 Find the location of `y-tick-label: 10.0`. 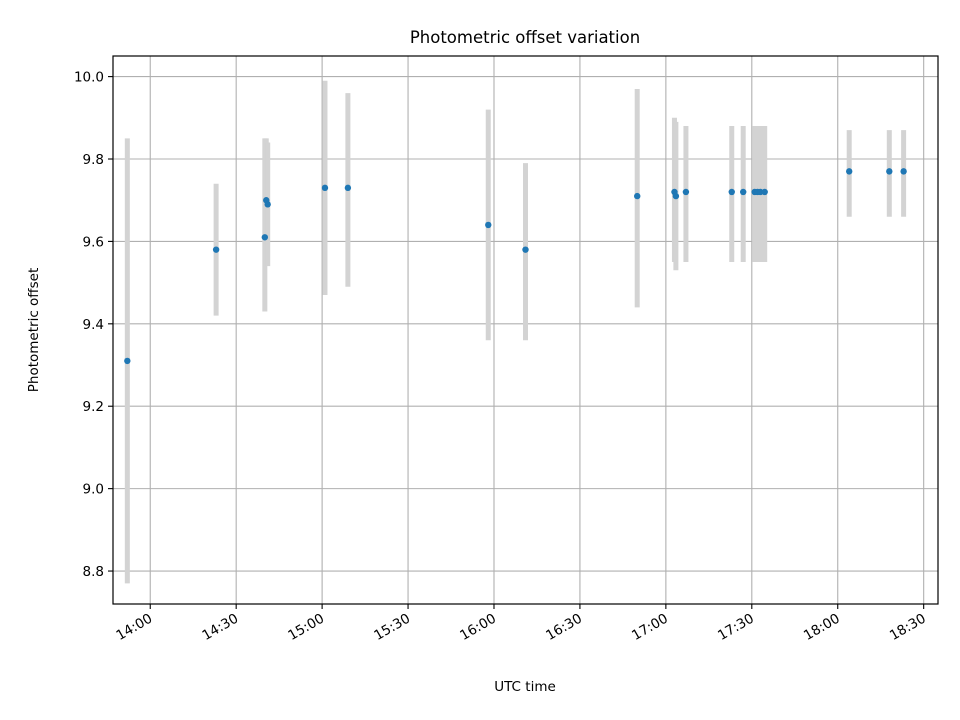

y-tick-label: 10.0 is located at coordinates (89, 78).